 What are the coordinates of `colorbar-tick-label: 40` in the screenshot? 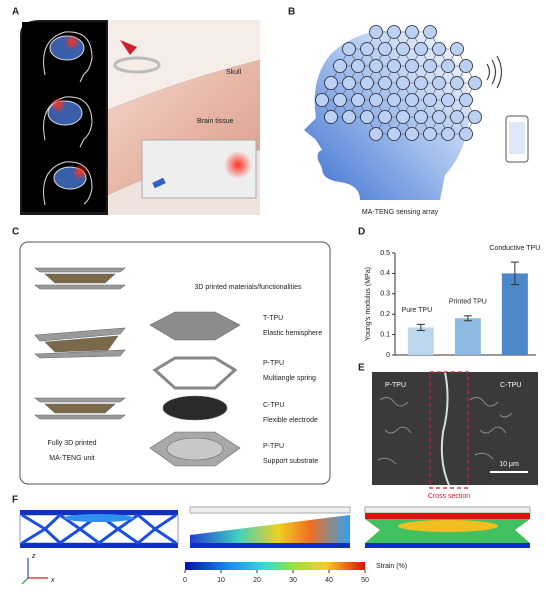 It's located at (329, 580).